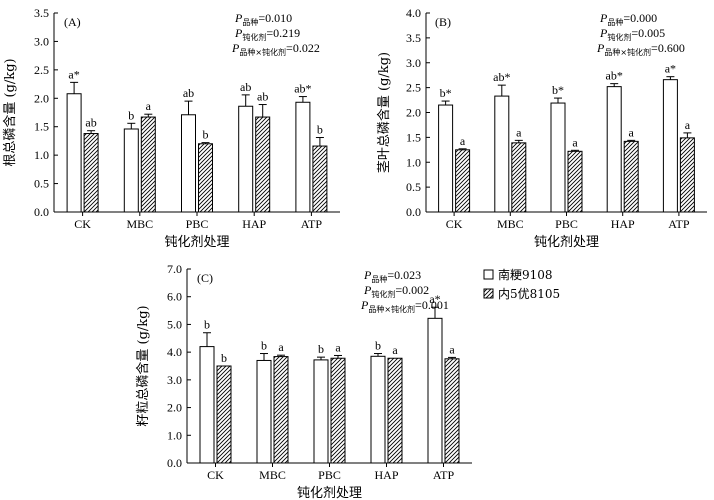  Describe the element at coordinates (205, 278) in the screenshot. I see `panel-label: (C)` at that location.